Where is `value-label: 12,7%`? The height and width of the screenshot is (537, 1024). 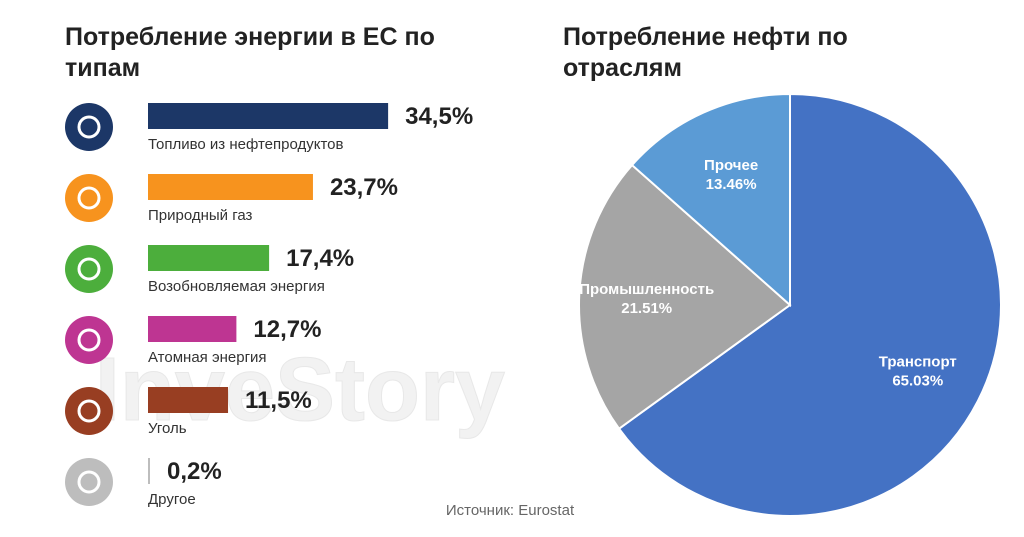 value-label: 12,7% is located at coordinates (287, 329).